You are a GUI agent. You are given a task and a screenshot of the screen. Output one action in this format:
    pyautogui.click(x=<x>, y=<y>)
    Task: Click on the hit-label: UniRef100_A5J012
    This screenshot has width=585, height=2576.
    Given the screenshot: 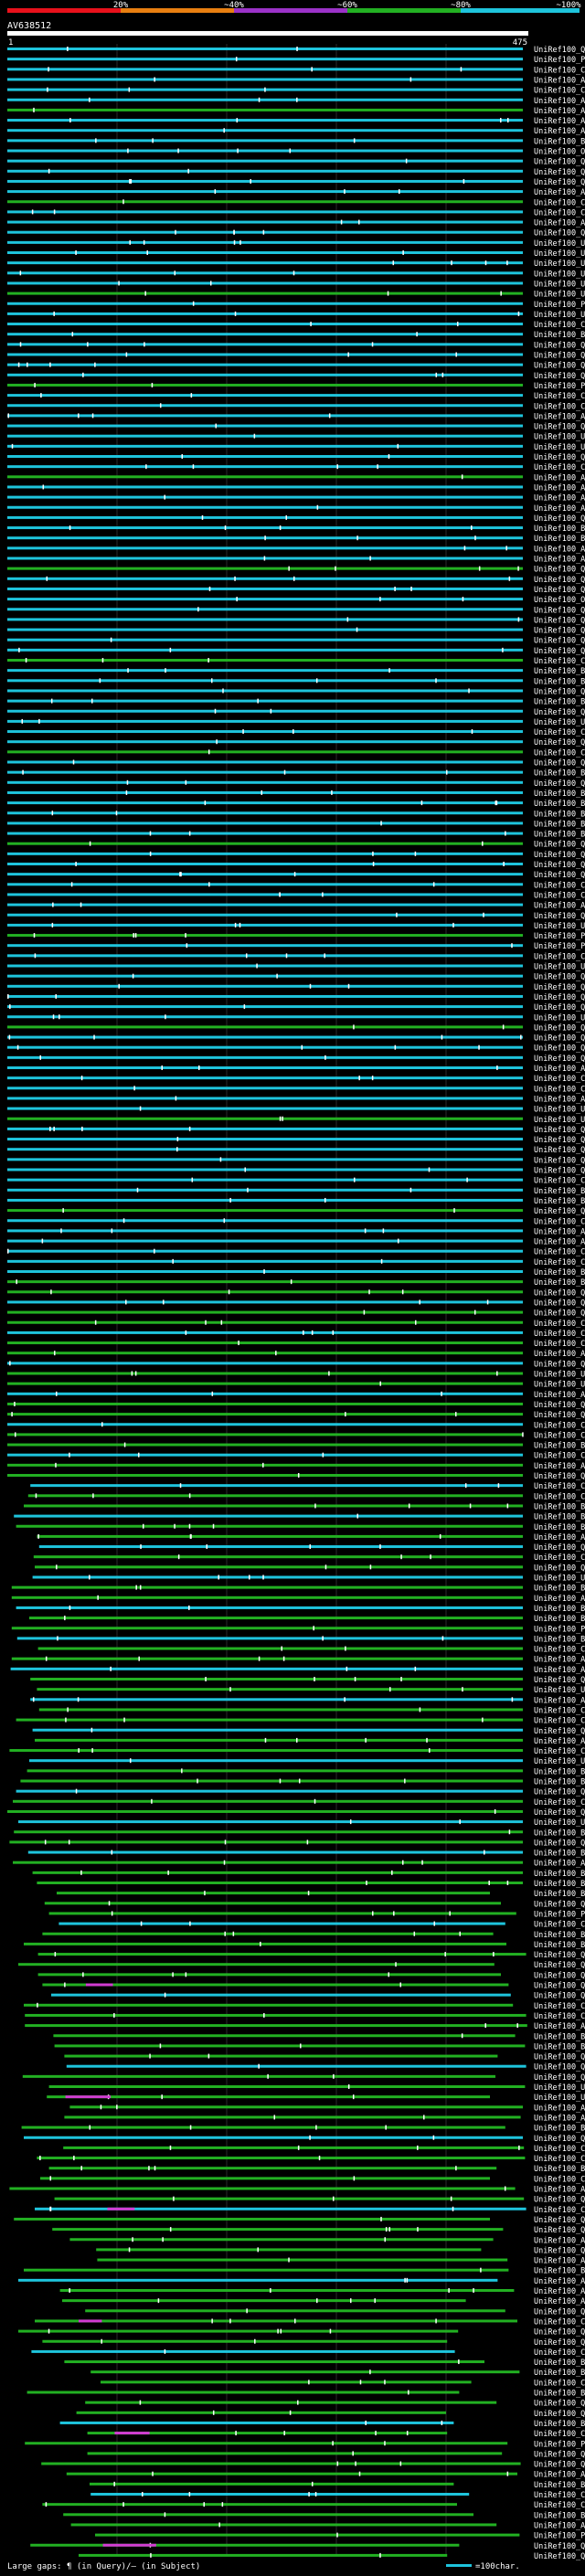 What is the action you would take?
    pyautogui.click(x=560, y=131)
    